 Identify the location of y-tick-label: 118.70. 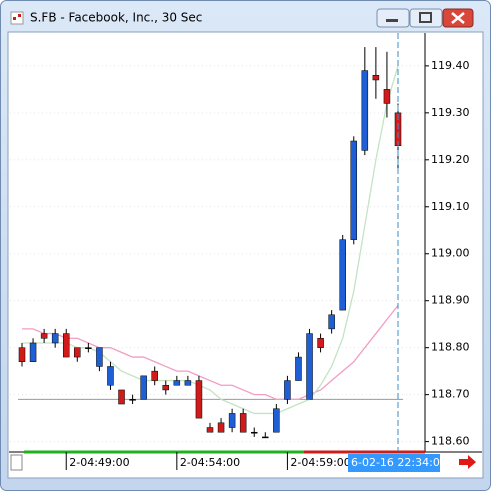
(450, 394).